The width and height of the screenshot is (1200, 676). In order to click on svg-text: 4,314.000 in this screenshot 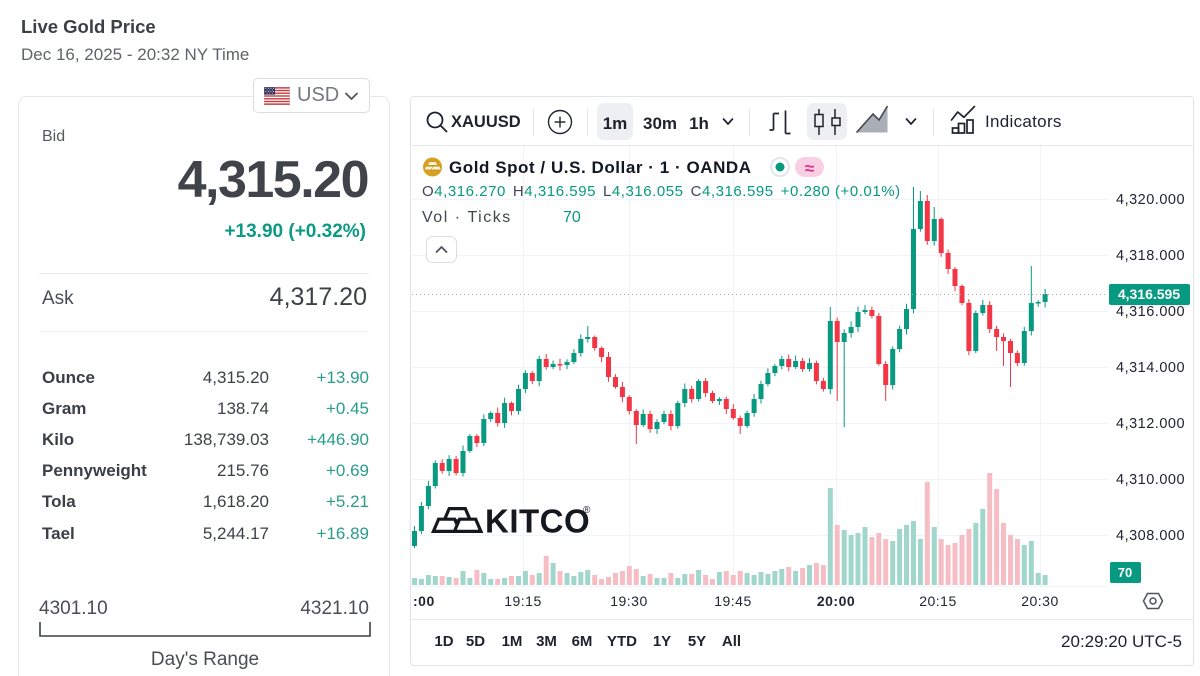, I will do `click(1150, 368)`.